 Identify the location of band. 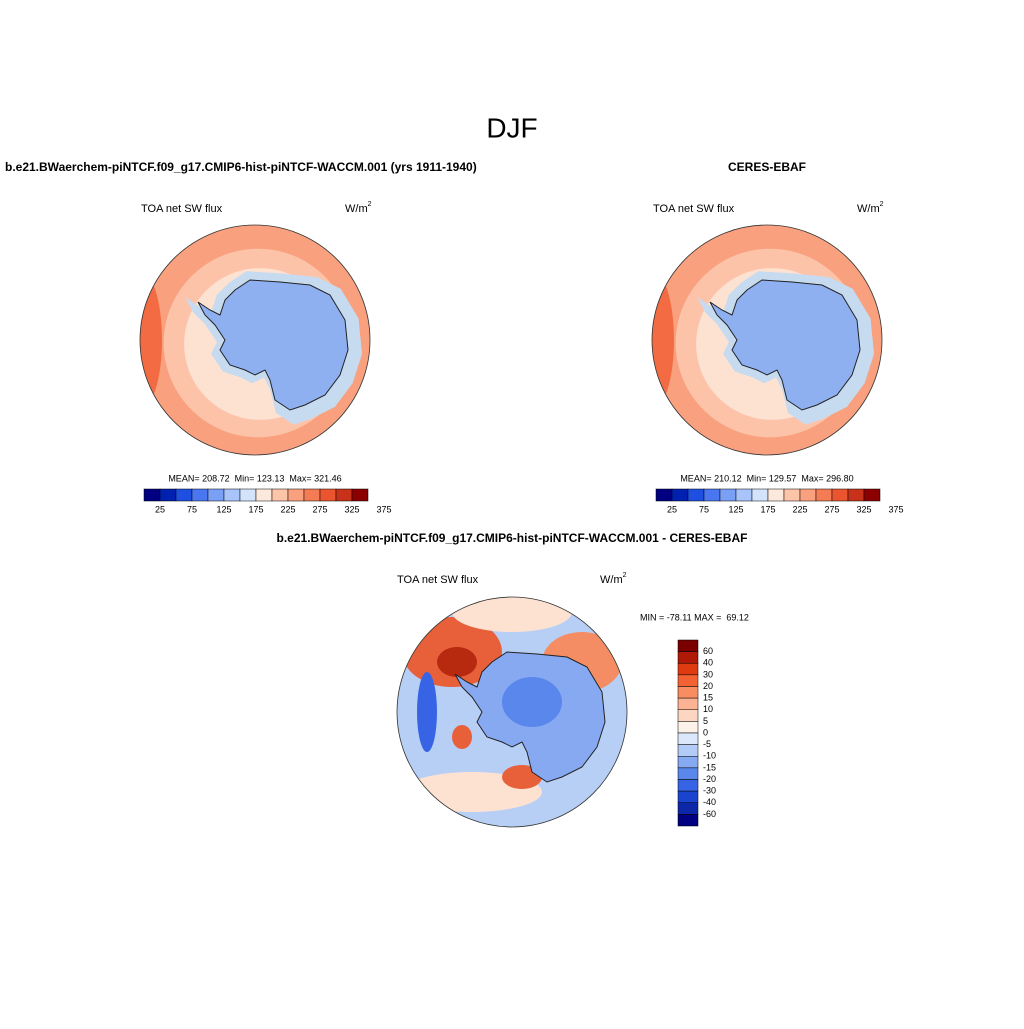
(663, 340).